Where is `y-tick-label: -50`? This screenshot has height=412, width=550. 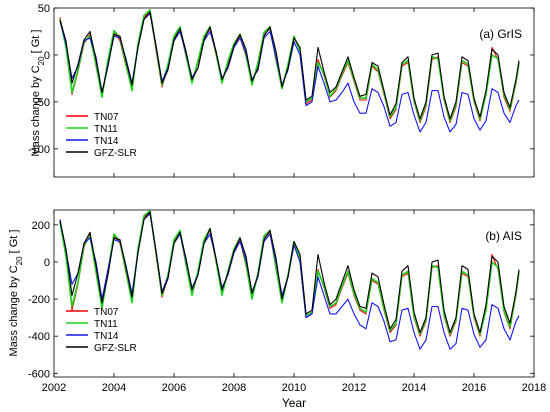 y-tick-label: -50 is located at coordinates (42, 103).